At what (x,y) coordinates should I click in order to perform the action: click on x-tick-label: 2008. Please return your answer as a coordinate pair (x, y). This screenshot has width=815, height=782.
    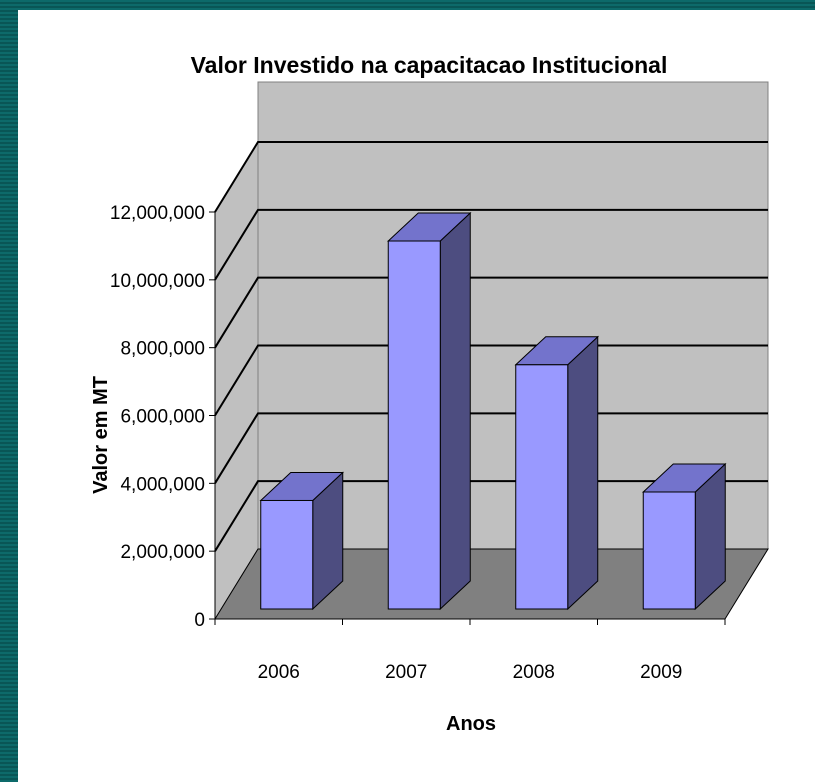
    Looking at the image, I should click on (534, 672).